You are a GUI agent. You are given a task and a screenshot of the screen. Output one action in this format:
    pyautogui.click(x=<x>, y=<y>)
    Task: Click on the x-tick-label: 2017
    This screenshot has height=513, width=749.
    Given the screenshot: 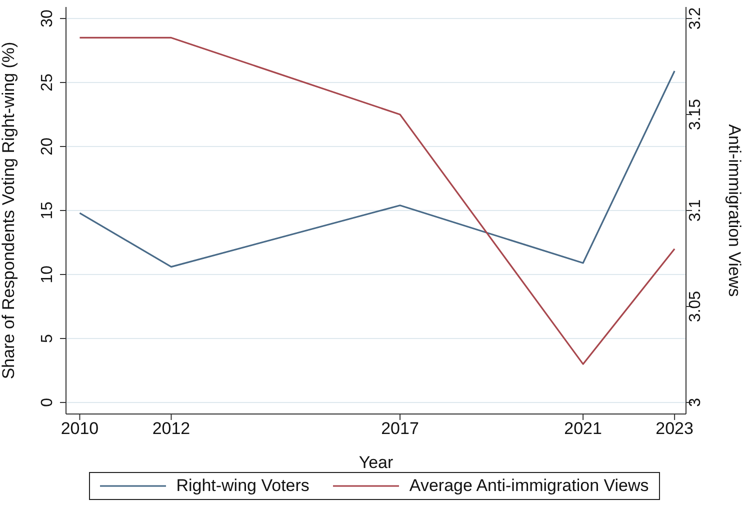 What is the action you would take?
    pyautogui.click(x=400, y=428)
    